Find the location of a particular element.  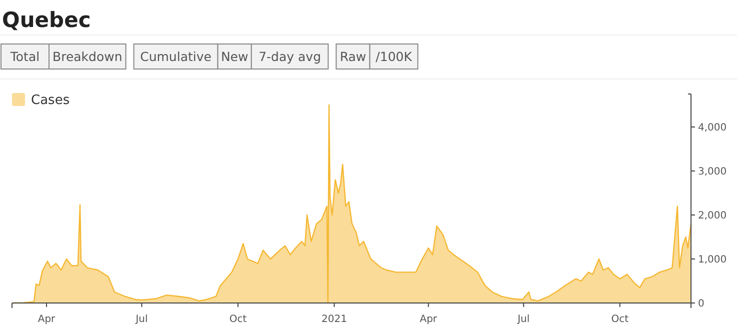

y-tick-label: 0 is located at coordinates (701, 304).